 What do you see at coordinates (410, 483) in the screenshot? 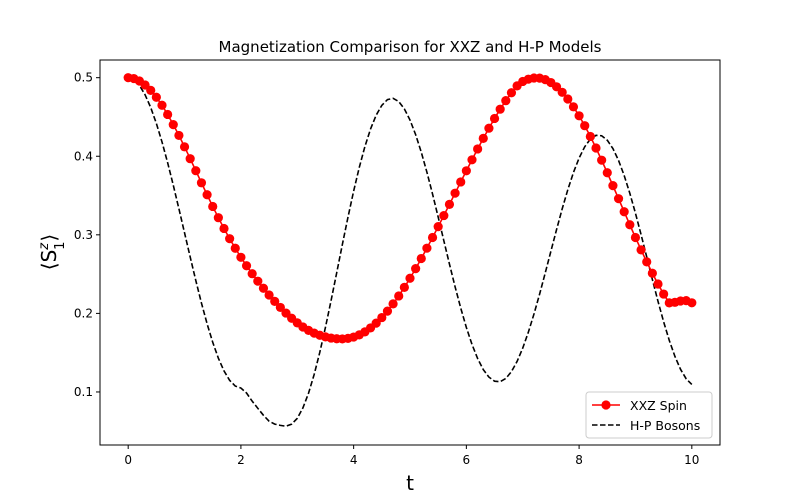
I see `x-axis-label: t` at bounding box center [410, 483].